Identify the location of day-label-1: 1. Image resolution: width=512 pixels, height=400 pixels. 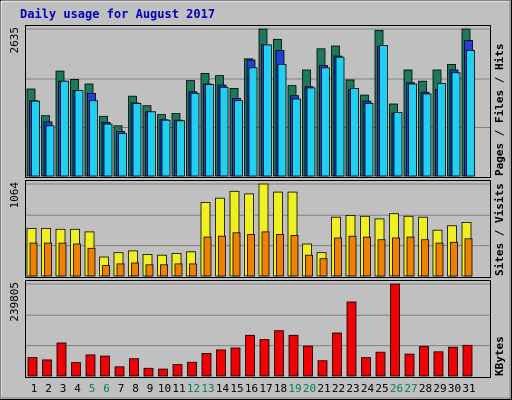
(34, 388).